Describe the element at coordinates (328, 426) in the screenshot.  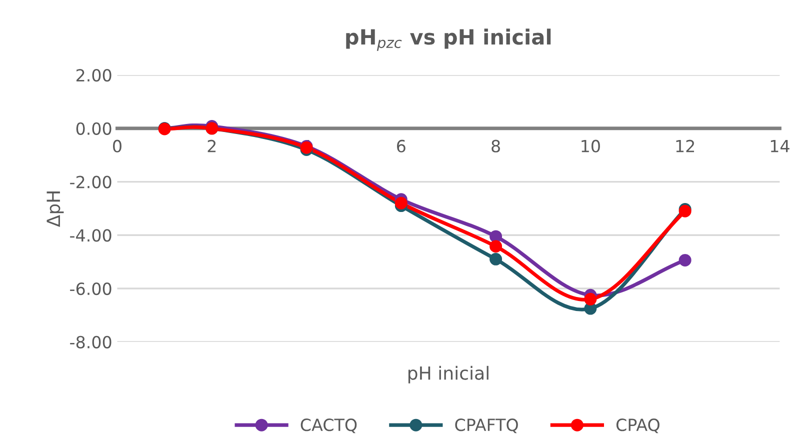
I see `legend-label: CACTQ` at that location.